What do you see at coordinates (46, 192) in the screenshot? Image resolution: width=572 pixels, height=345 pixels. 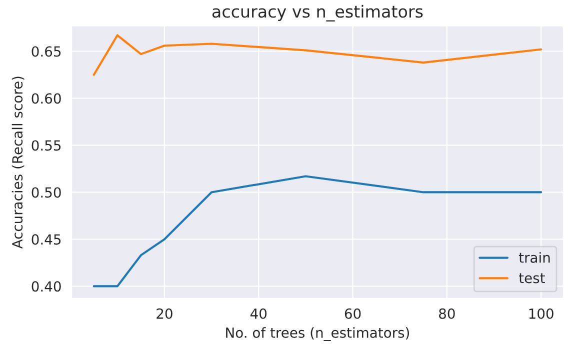 I see `y-tick-label: 0.50` at bounding box center [46, 192].